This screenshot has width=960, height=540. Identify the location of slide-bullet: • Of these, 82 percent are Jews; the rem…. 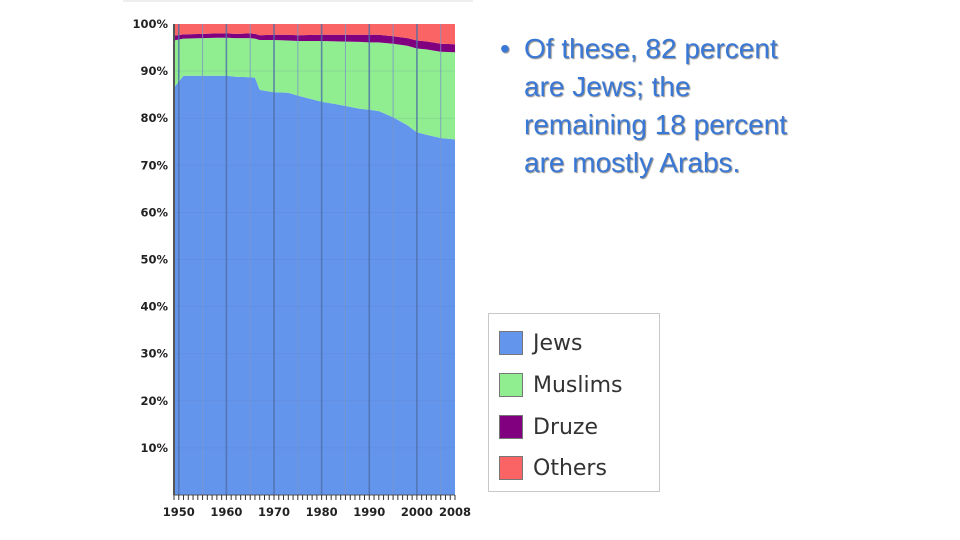
(655, 106).